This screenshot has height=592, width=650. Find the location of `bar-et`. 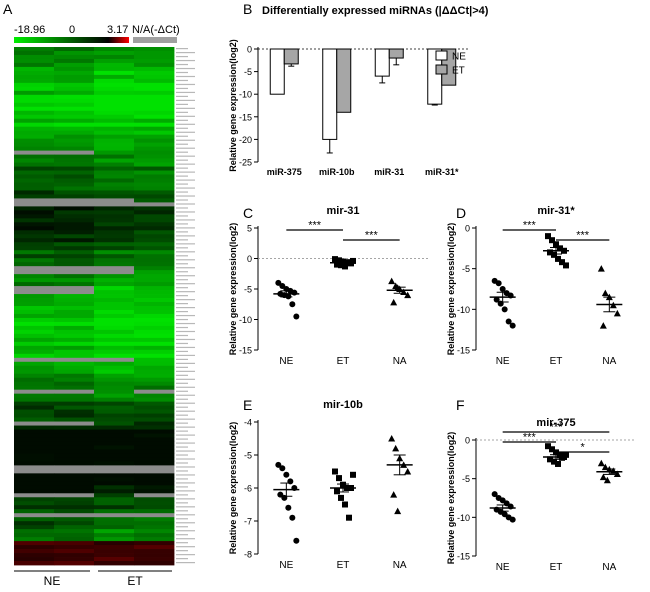

bar-et is located at coordinates (396, 53).